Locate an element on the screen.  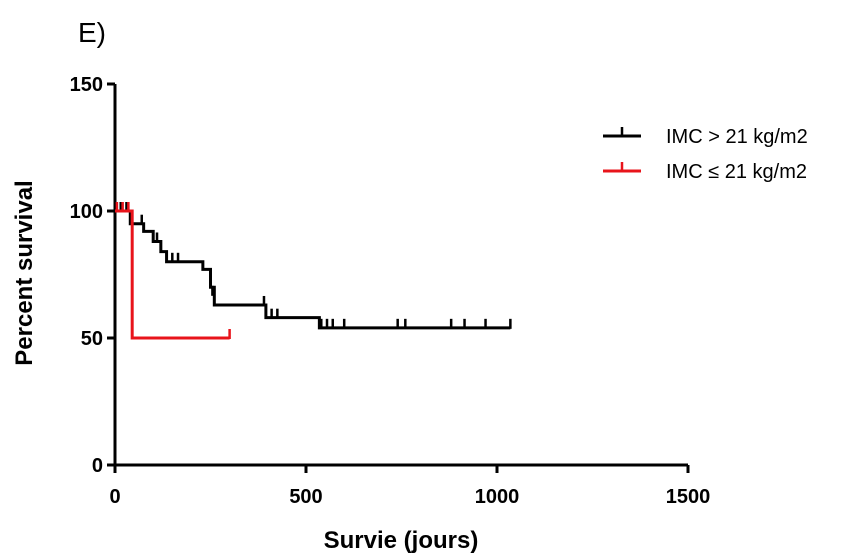
x-tick-label: 500 is located at coordinates (305, 497).